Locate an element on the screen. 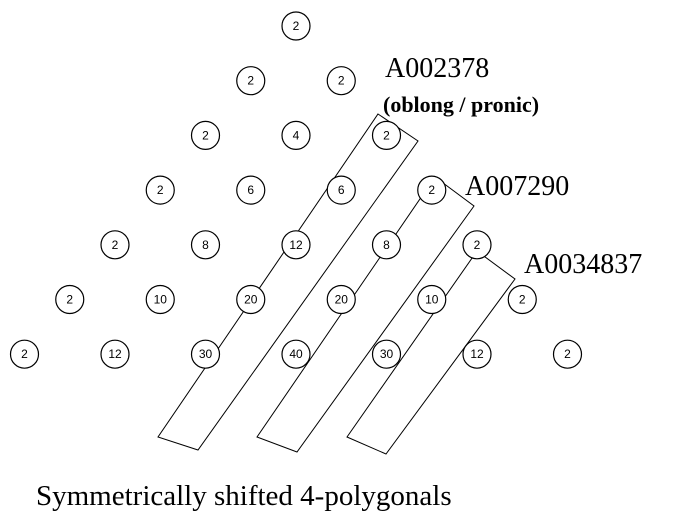 Image resolution: width=682 pixels, height=527 pixels. band-a0034837 is located at coordinates (431, 352).